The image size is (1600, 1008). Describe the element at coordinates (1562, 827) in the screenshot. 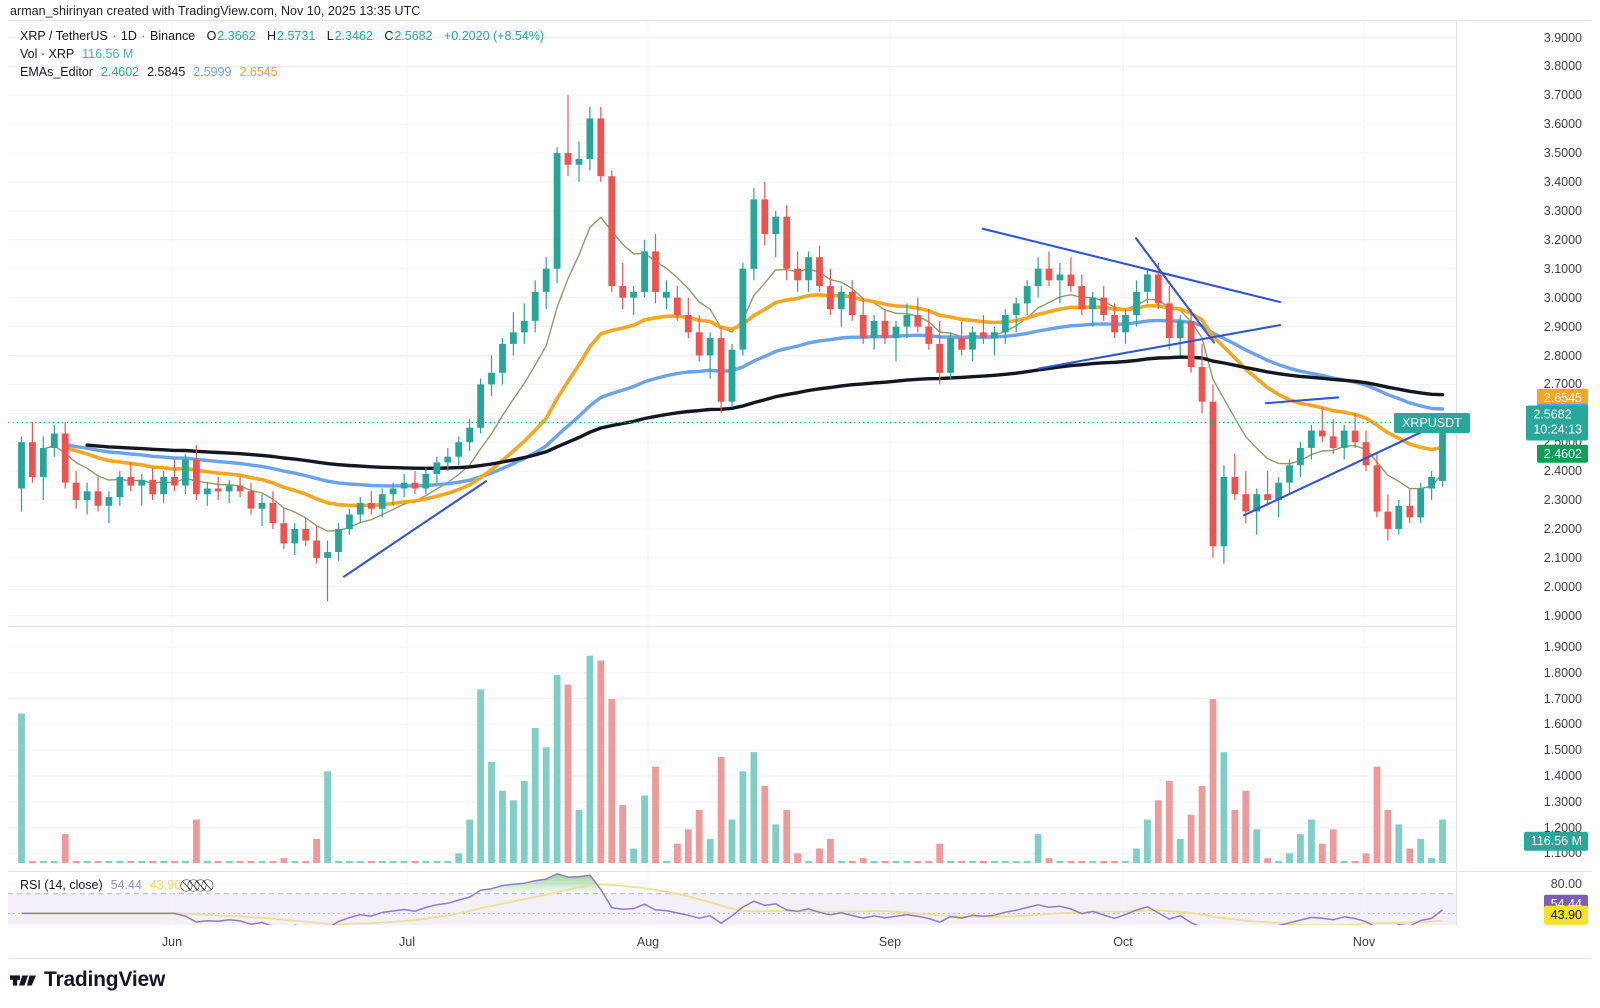

I see `volume-tick-label: 1.2000` at that location.